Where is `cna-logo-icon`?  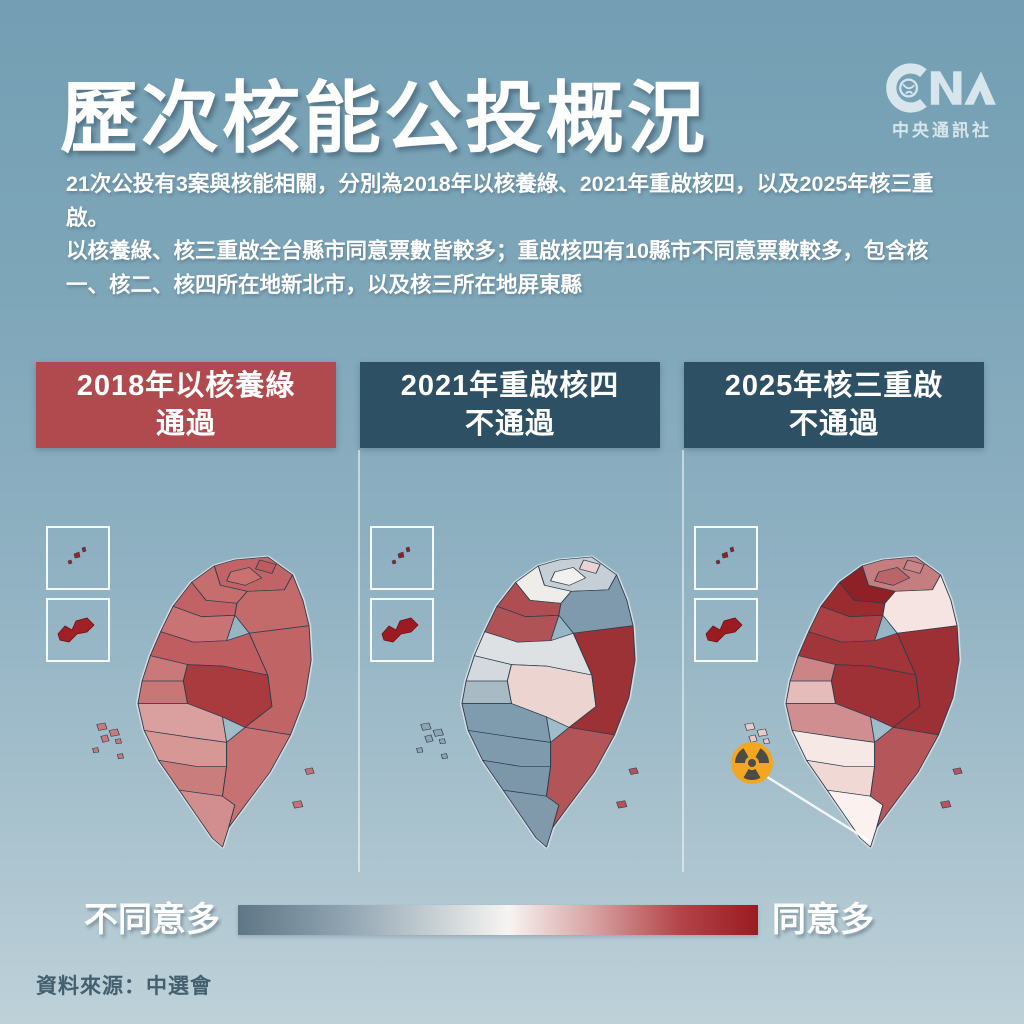
cna-logo-icon is located at coordinates (941, 88).